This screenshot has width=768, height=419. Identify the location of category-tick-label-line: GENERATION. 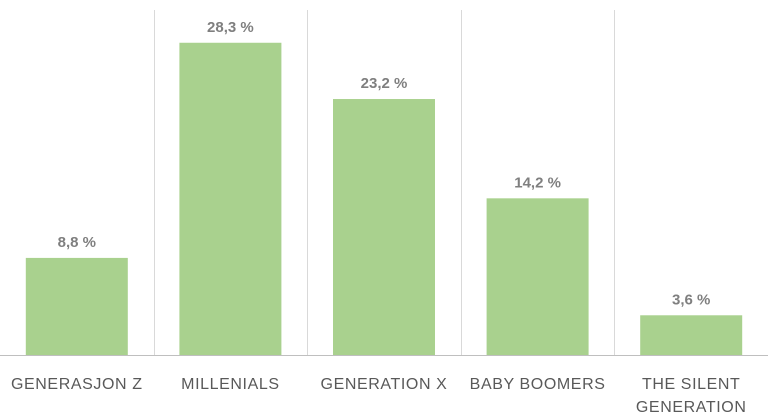
(691, 407).